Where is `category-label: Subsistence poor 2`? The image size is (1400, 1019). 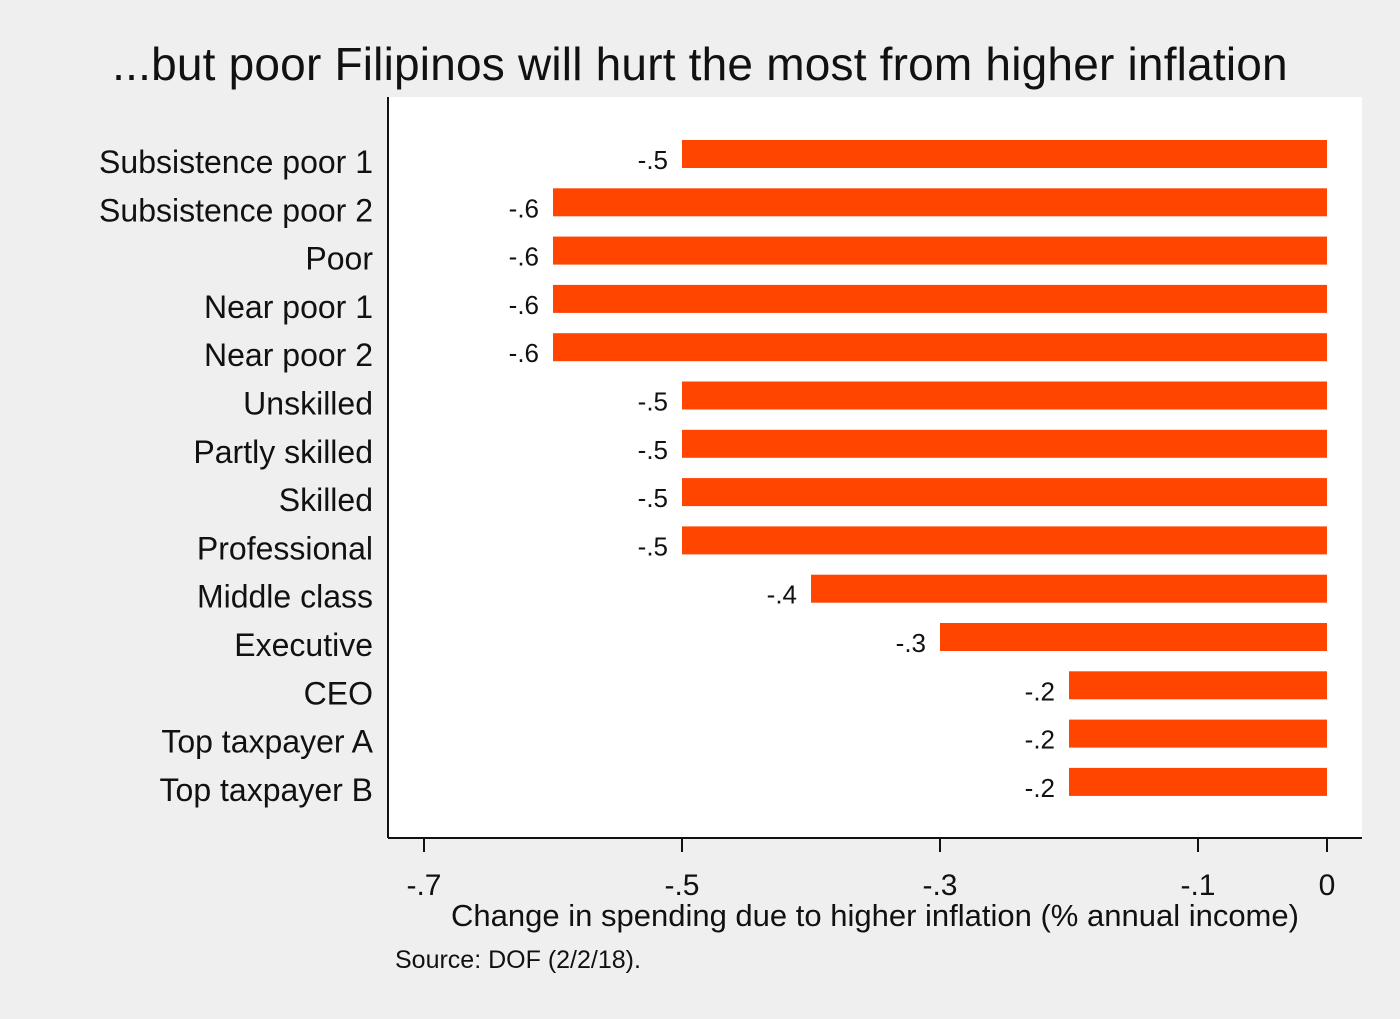
category-label: Subsistence poor 2 is located at coordinates (236, 210).